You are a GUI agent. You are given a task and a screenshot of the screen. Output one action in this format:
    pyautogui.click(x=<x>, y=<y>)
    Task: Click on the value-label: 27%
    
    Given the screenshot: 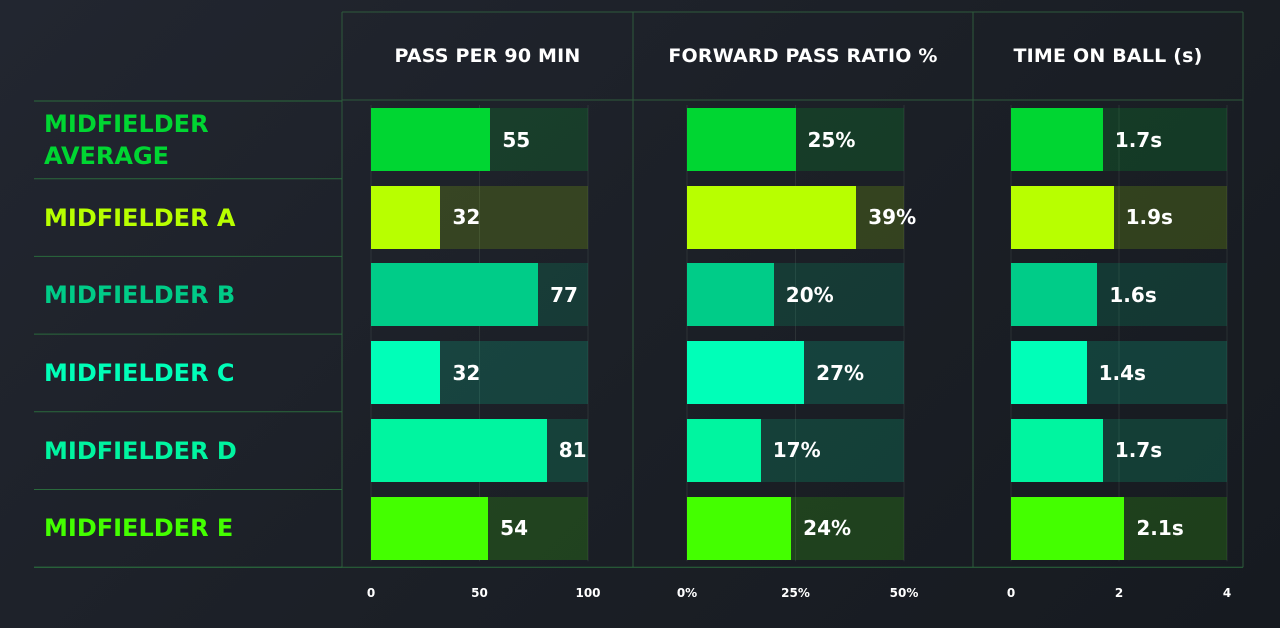 What is the action you would take?
    pyautogui.click(x=840, y=372)
    